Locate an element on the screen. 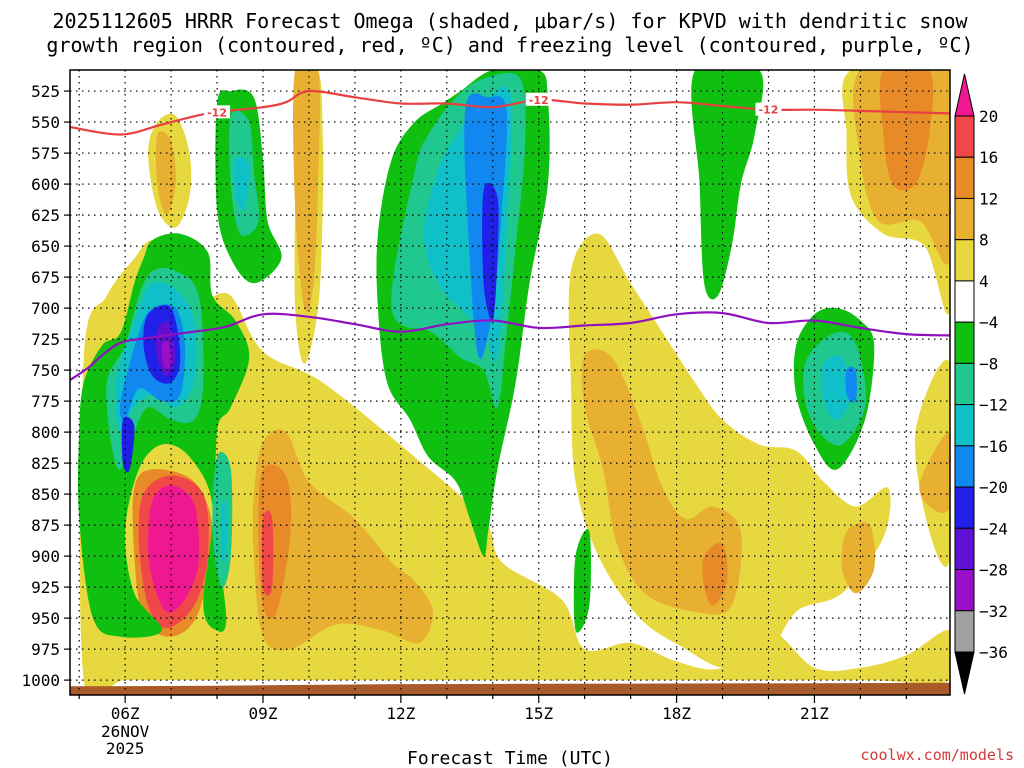 The image size is (1024, 768). y-tick-label: 950 is located at coordinates (45, 618).